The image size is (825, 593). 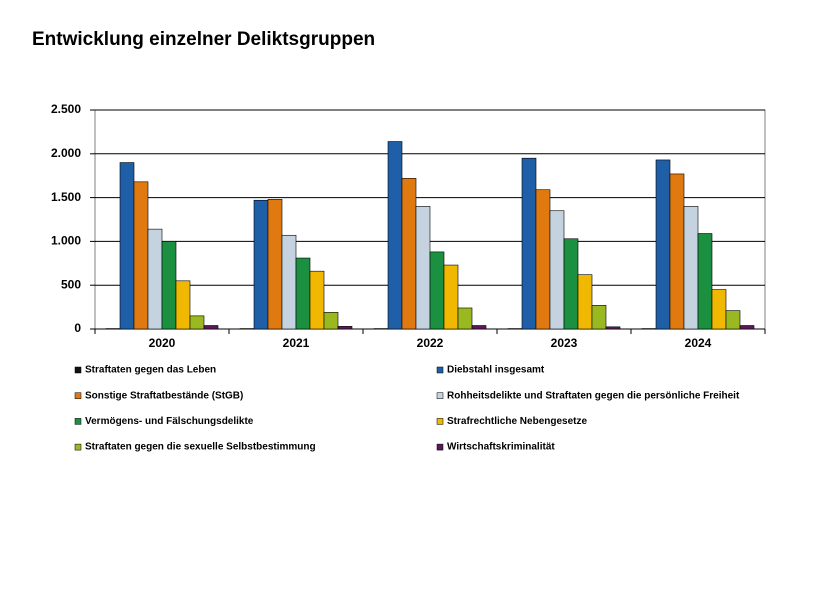 I want to click on chart-title: Entwicklung einzelner Deliktsgruppen, so click(x=203, y=39).